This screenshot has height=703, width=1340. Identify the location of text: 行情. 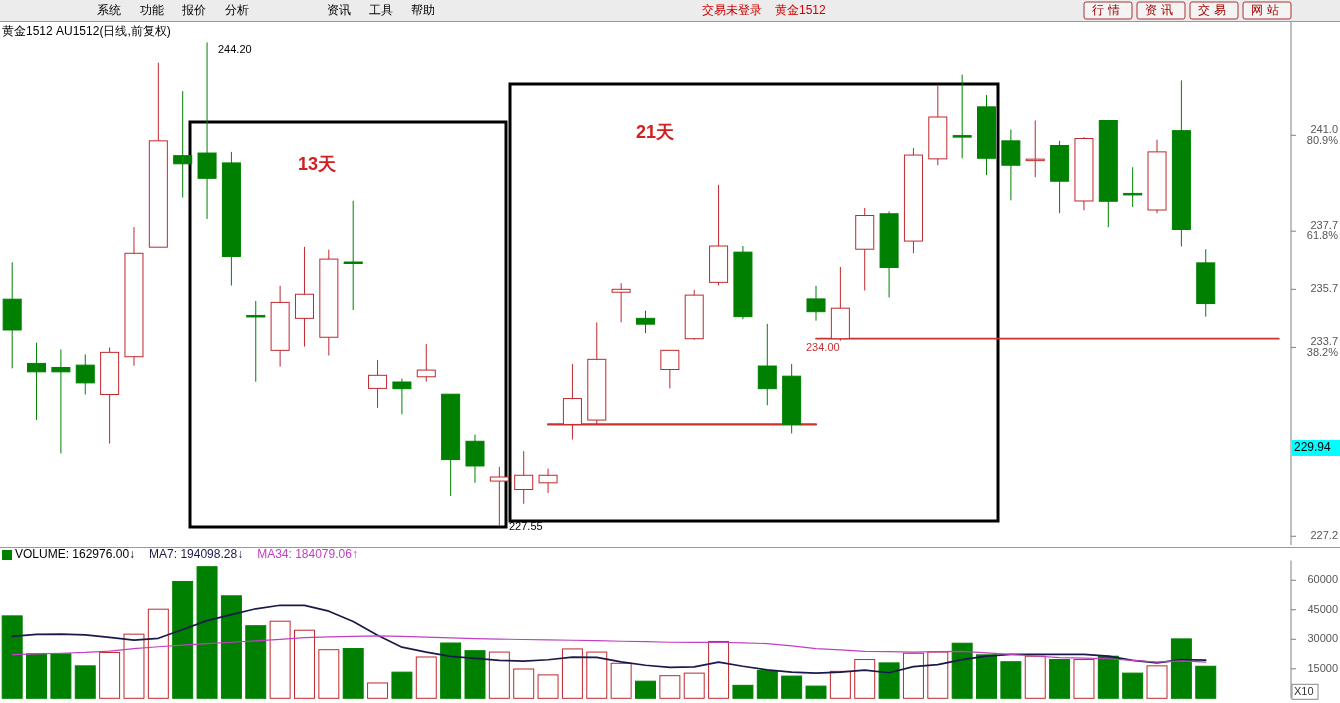
(1108, 10).